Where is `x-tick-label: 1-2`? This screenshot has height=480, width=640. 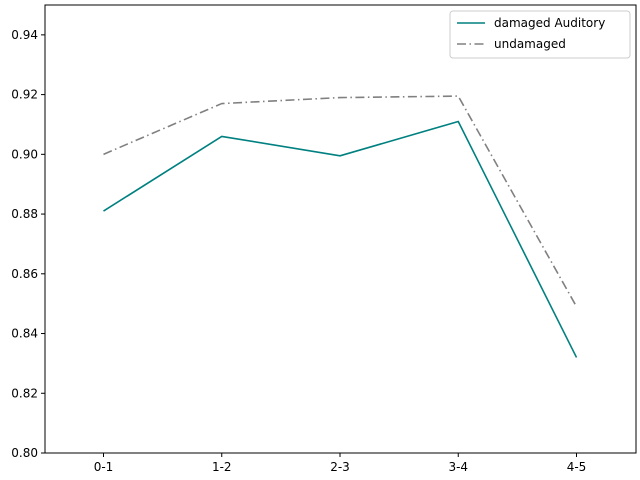
x-tick-label: 1-2 is located at coordinates (222, 467).